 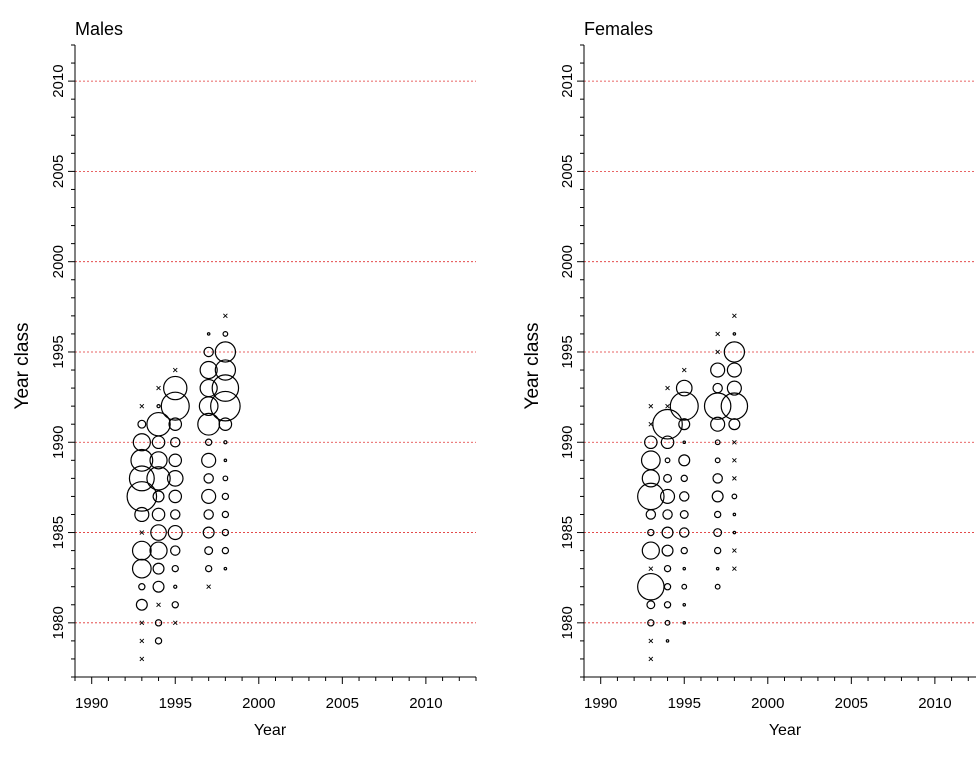 What do you see at coordinates (851, 703) in the screenshot?
I see `females-x-tick-label: 2005` at bounding box center [851, 703].